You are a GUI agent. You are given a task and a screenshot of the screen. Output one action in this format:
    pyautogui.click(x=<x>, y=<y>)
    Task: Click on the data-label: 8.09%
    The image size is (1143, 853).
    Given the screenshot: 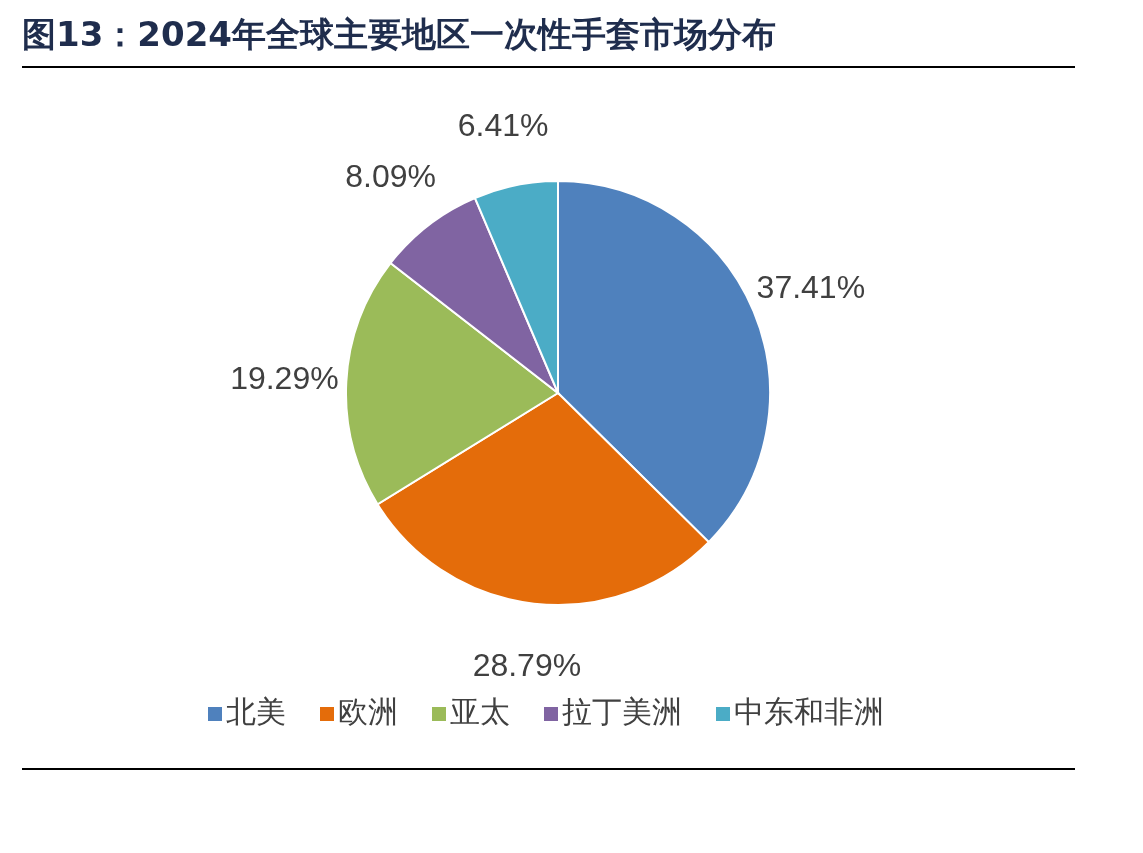 What is the action you would take?
    pyautogui.click(x=391, y=176)
    